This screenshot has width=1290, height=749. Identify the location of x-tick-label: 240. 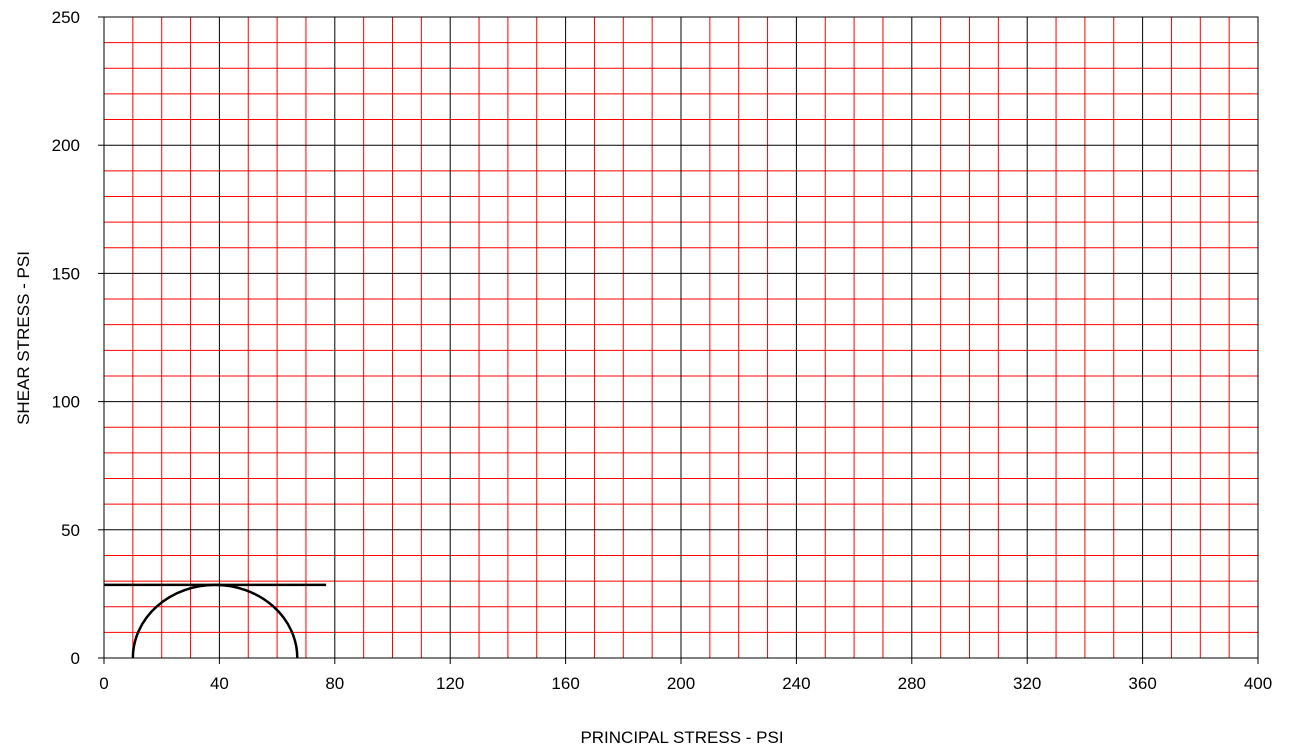
(796, 683).